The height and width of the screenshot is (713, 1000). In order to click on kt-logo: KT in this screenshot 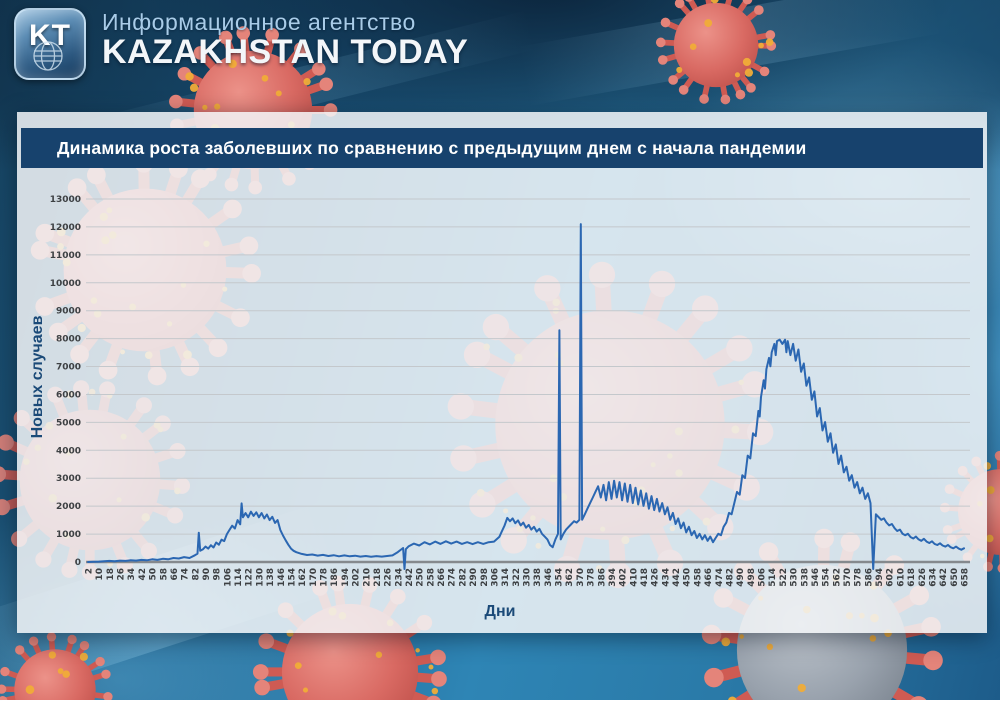, I will do `click(50, 44)`.